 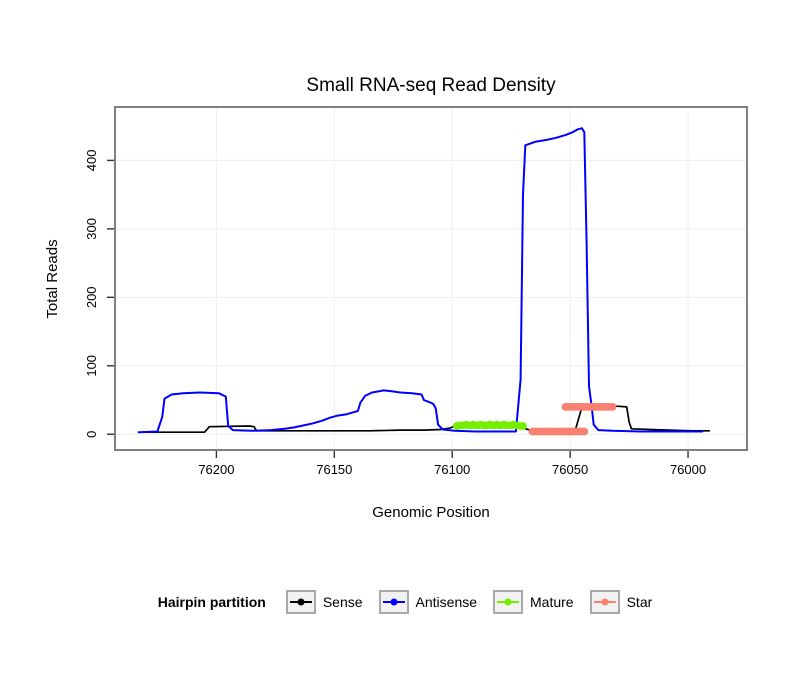 What do you see at coordinates (393, 602) in the screenshot?
I see `legend-key-antisense-icon` at bounding box center [393, 602].